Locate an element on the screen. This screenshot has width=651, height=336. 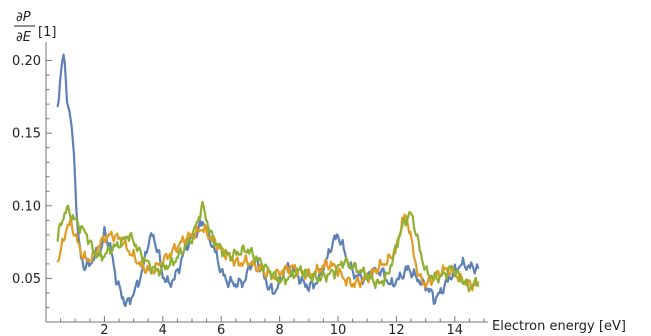
x-tick-label: 8 is located at coordinates (279, 329).